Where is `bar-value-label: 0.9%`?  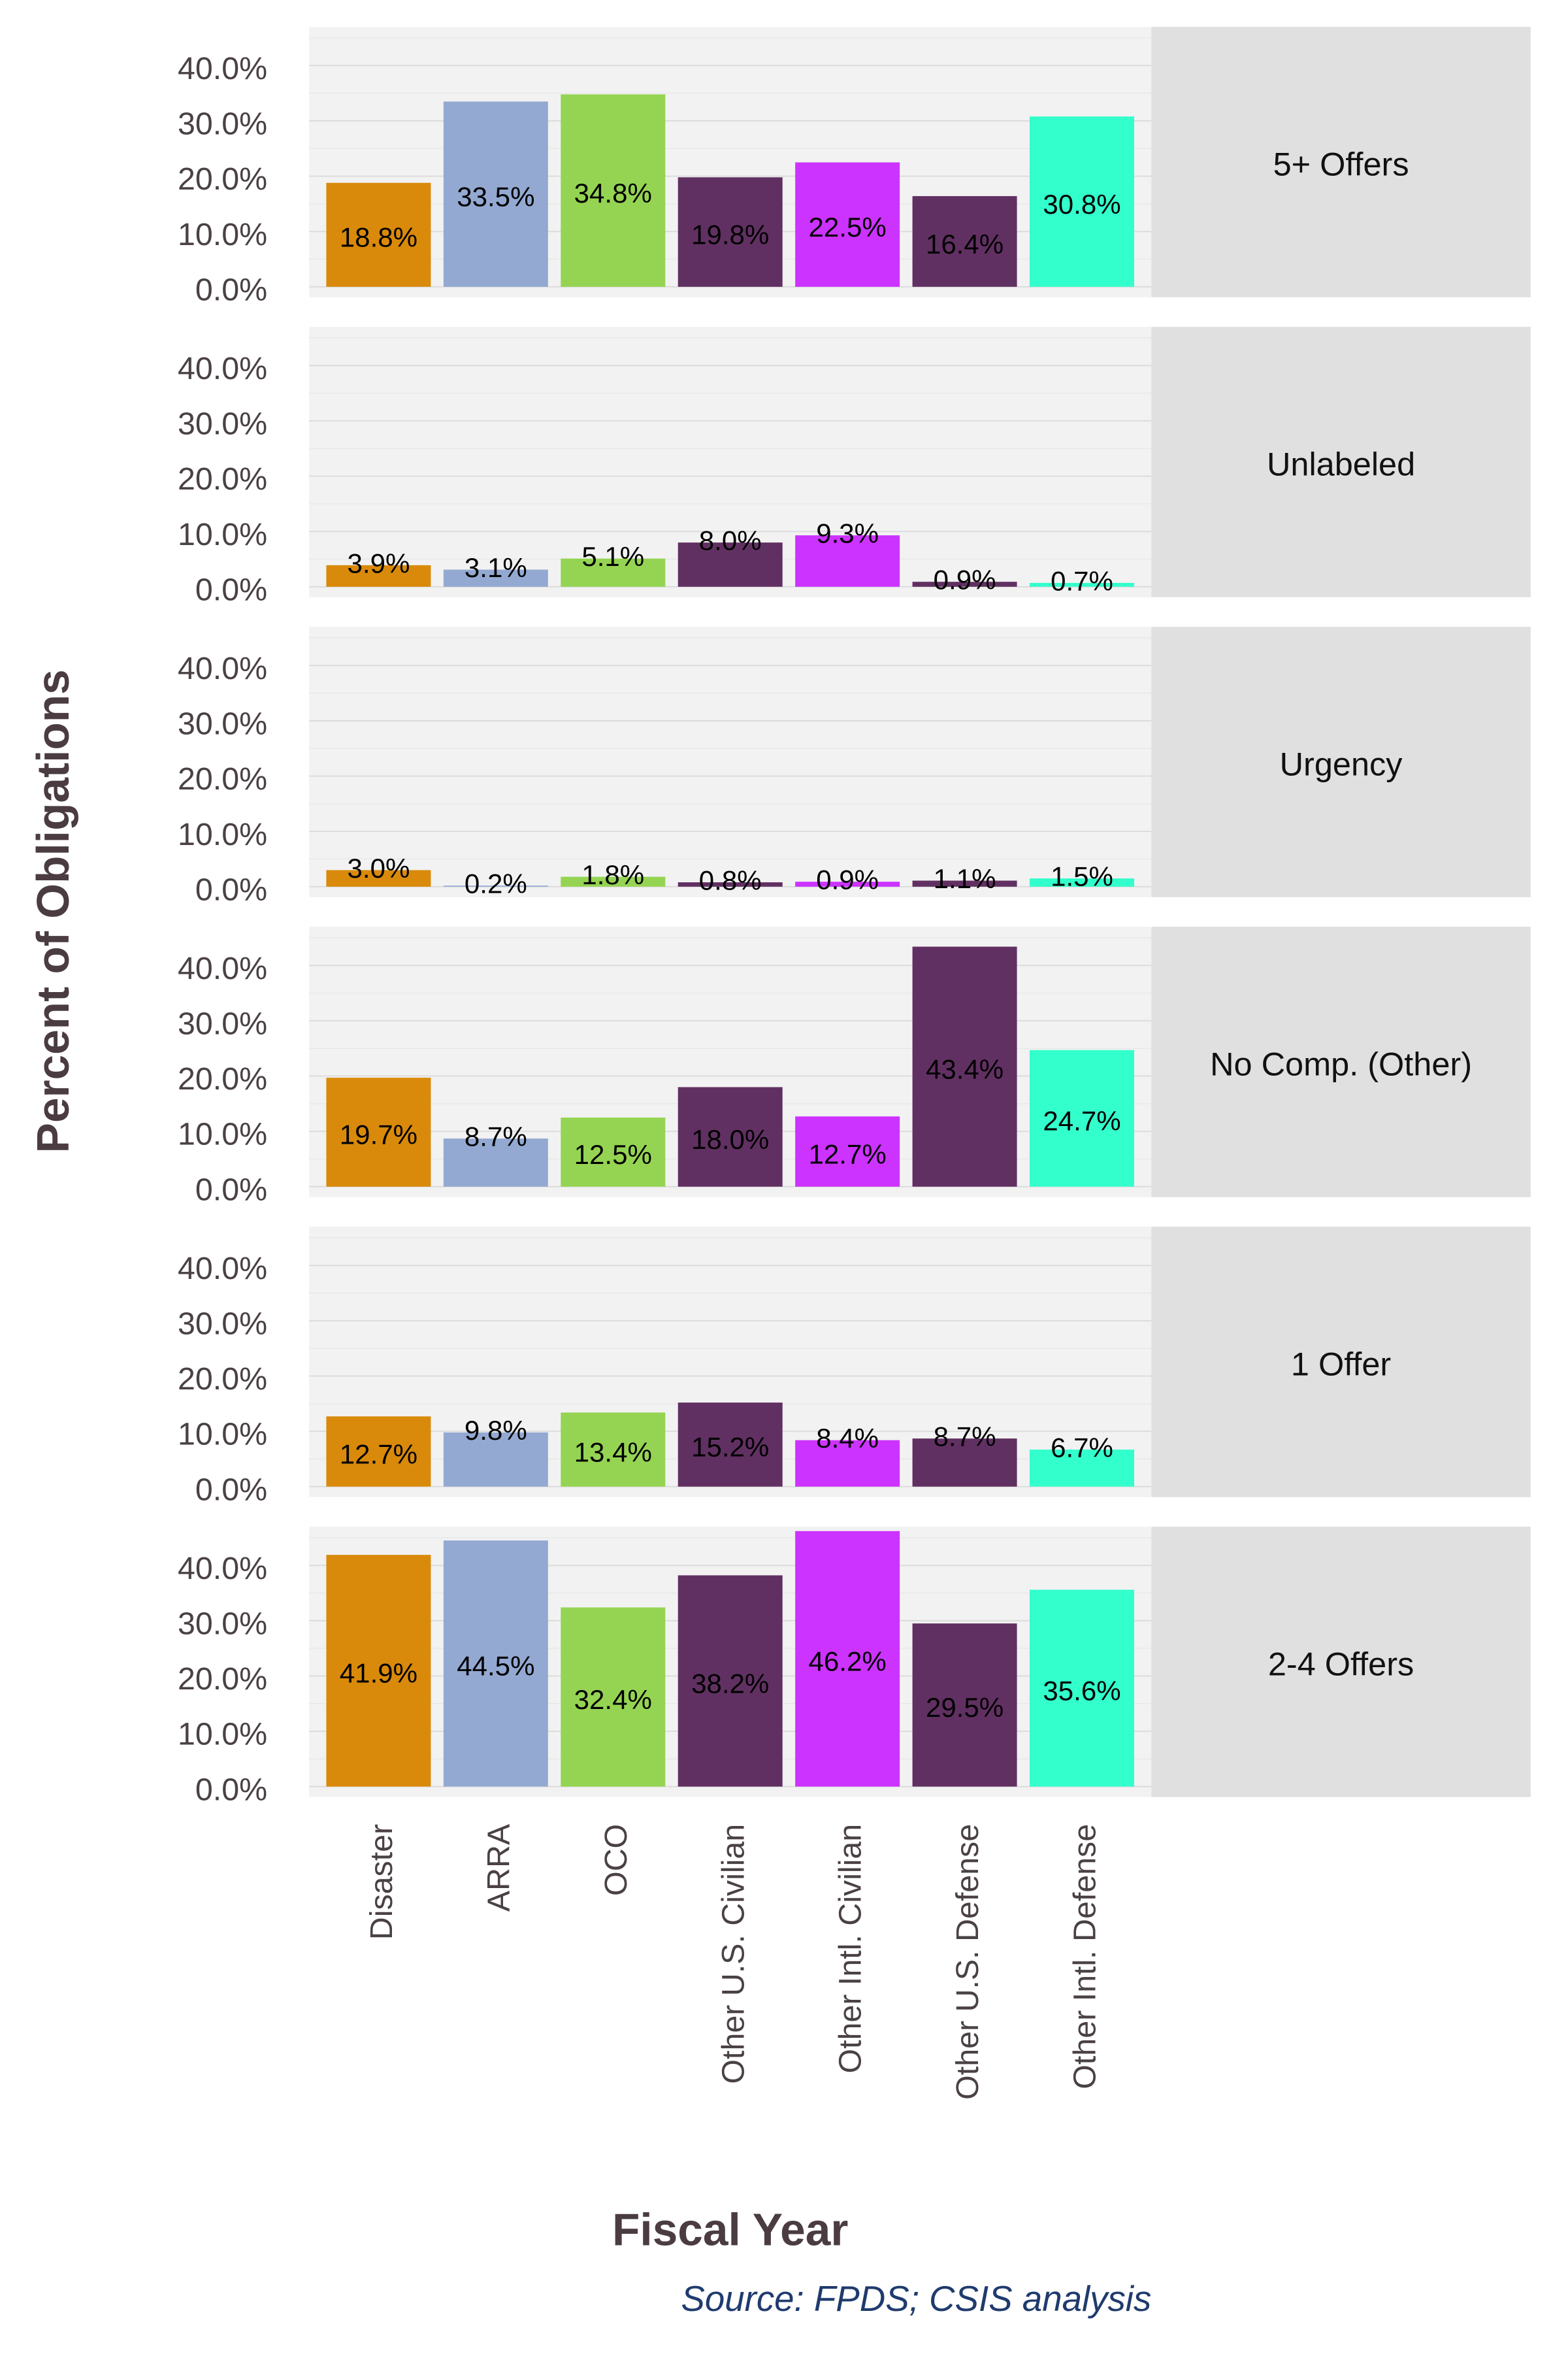
bar-value-label: 0.9% is located at coordinates (965, 580).